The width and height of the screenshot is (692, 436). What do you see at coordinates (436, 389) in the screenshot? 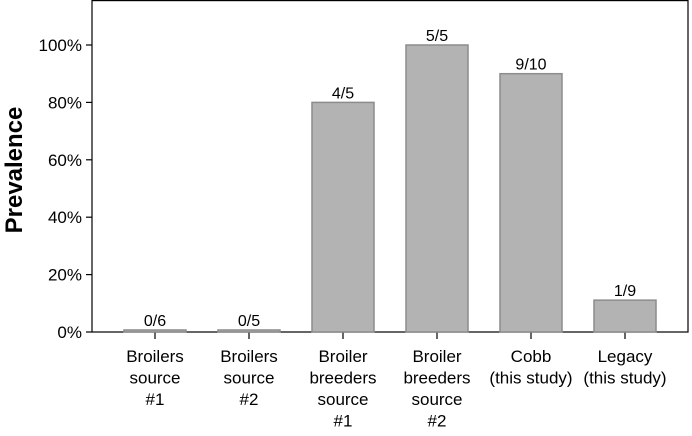
I see `category-label: Broiler breeders source #2` at bounding box center [436, 389].